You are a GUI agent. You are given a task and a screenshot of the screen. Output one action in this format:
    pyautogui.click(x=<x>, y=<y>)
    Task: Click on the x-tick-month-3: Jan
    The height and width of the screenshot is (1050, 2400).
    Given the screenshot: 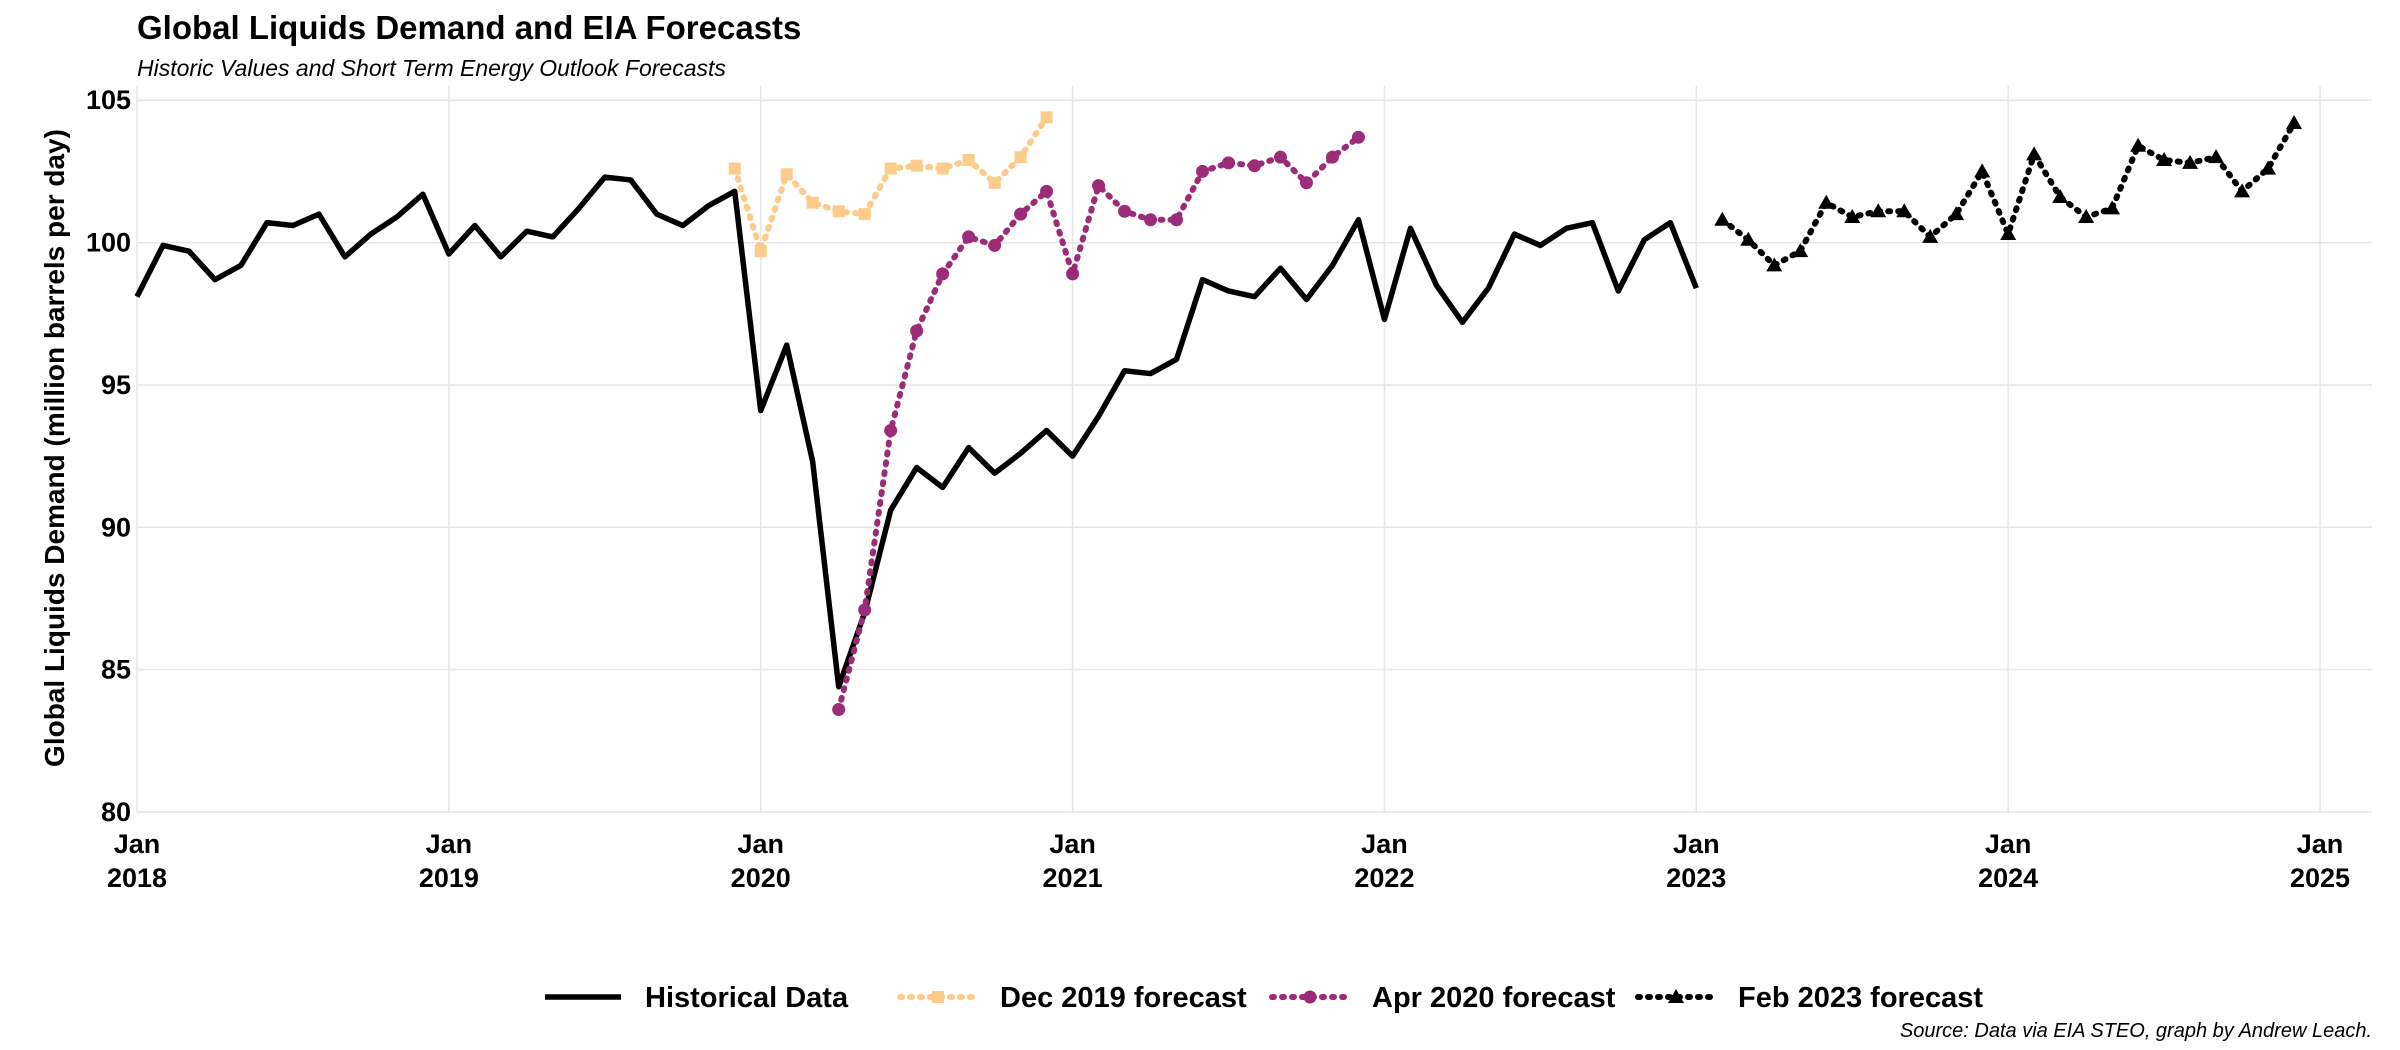 What is the action you would take?
    pyautogui.click(x=1072, y=844)
    